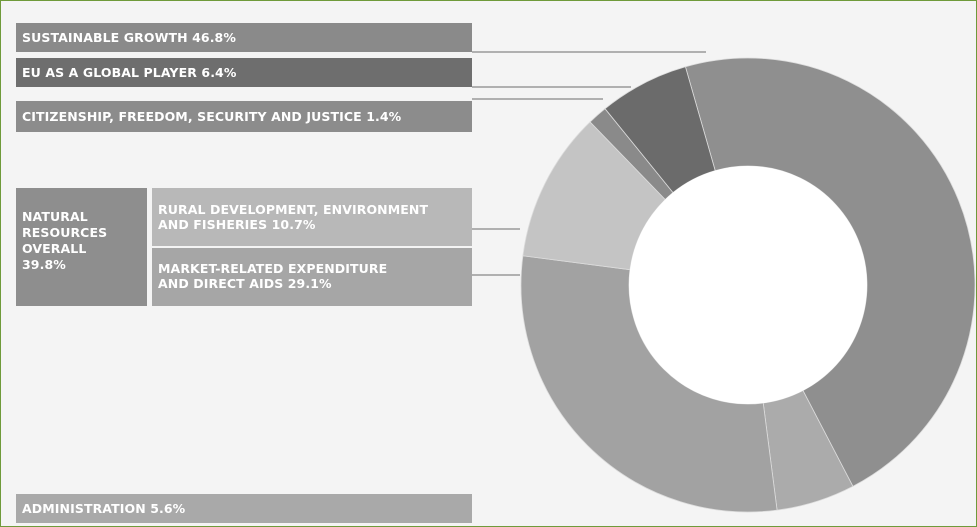 This screenshot has height=527, width=977. What do you see at coordinates (589, 163) in the screenshot?
I see `leader-lines` at bounding box center [589, 163].